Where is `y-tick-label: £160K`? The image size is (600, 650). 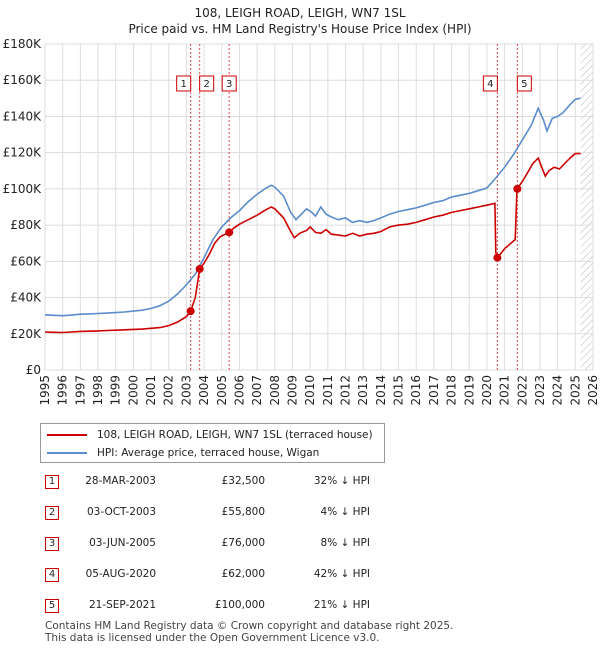 y-tick-label: £160K is located at coordinates (23, 80).